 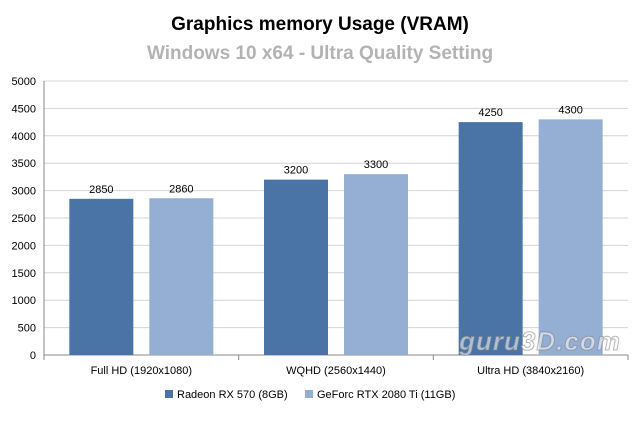 I want to click on watermark-logo: guru3D.com, so click(x=539, y=341).